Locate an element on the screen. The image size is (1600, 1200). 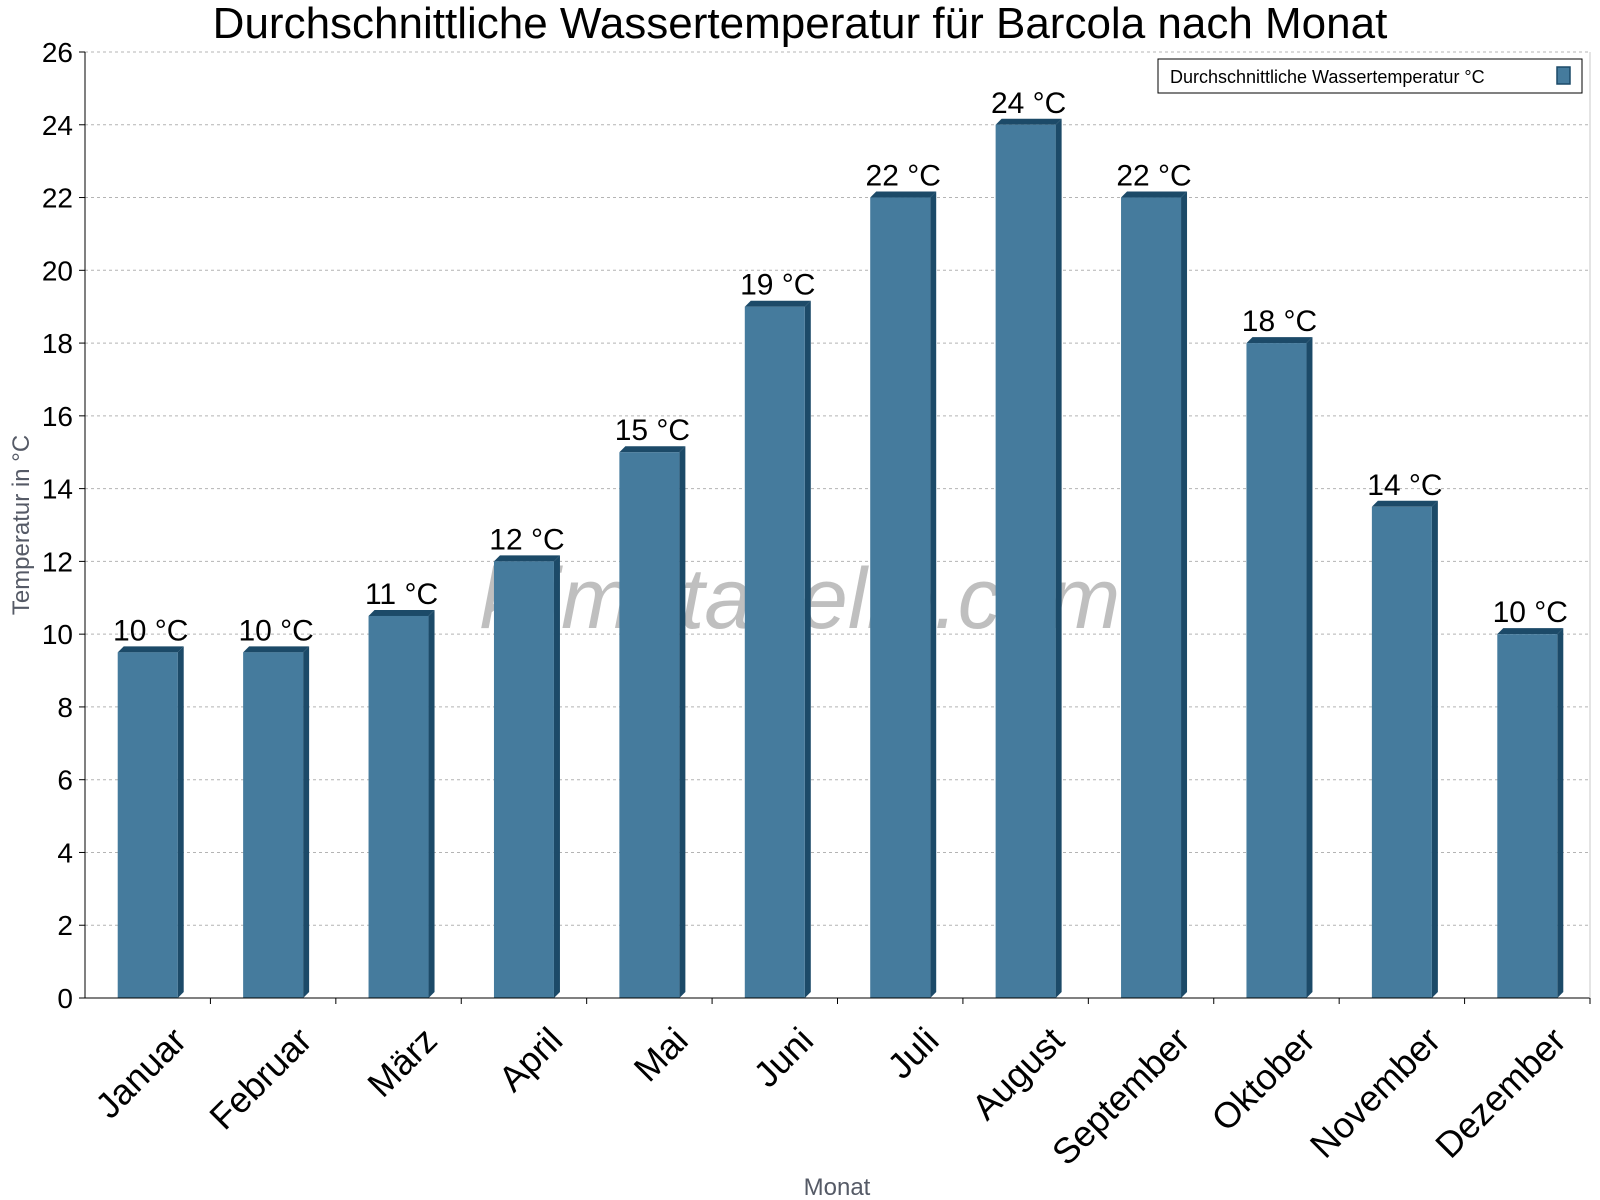
data-label: 15 °C is located at coordinates (652, 430).